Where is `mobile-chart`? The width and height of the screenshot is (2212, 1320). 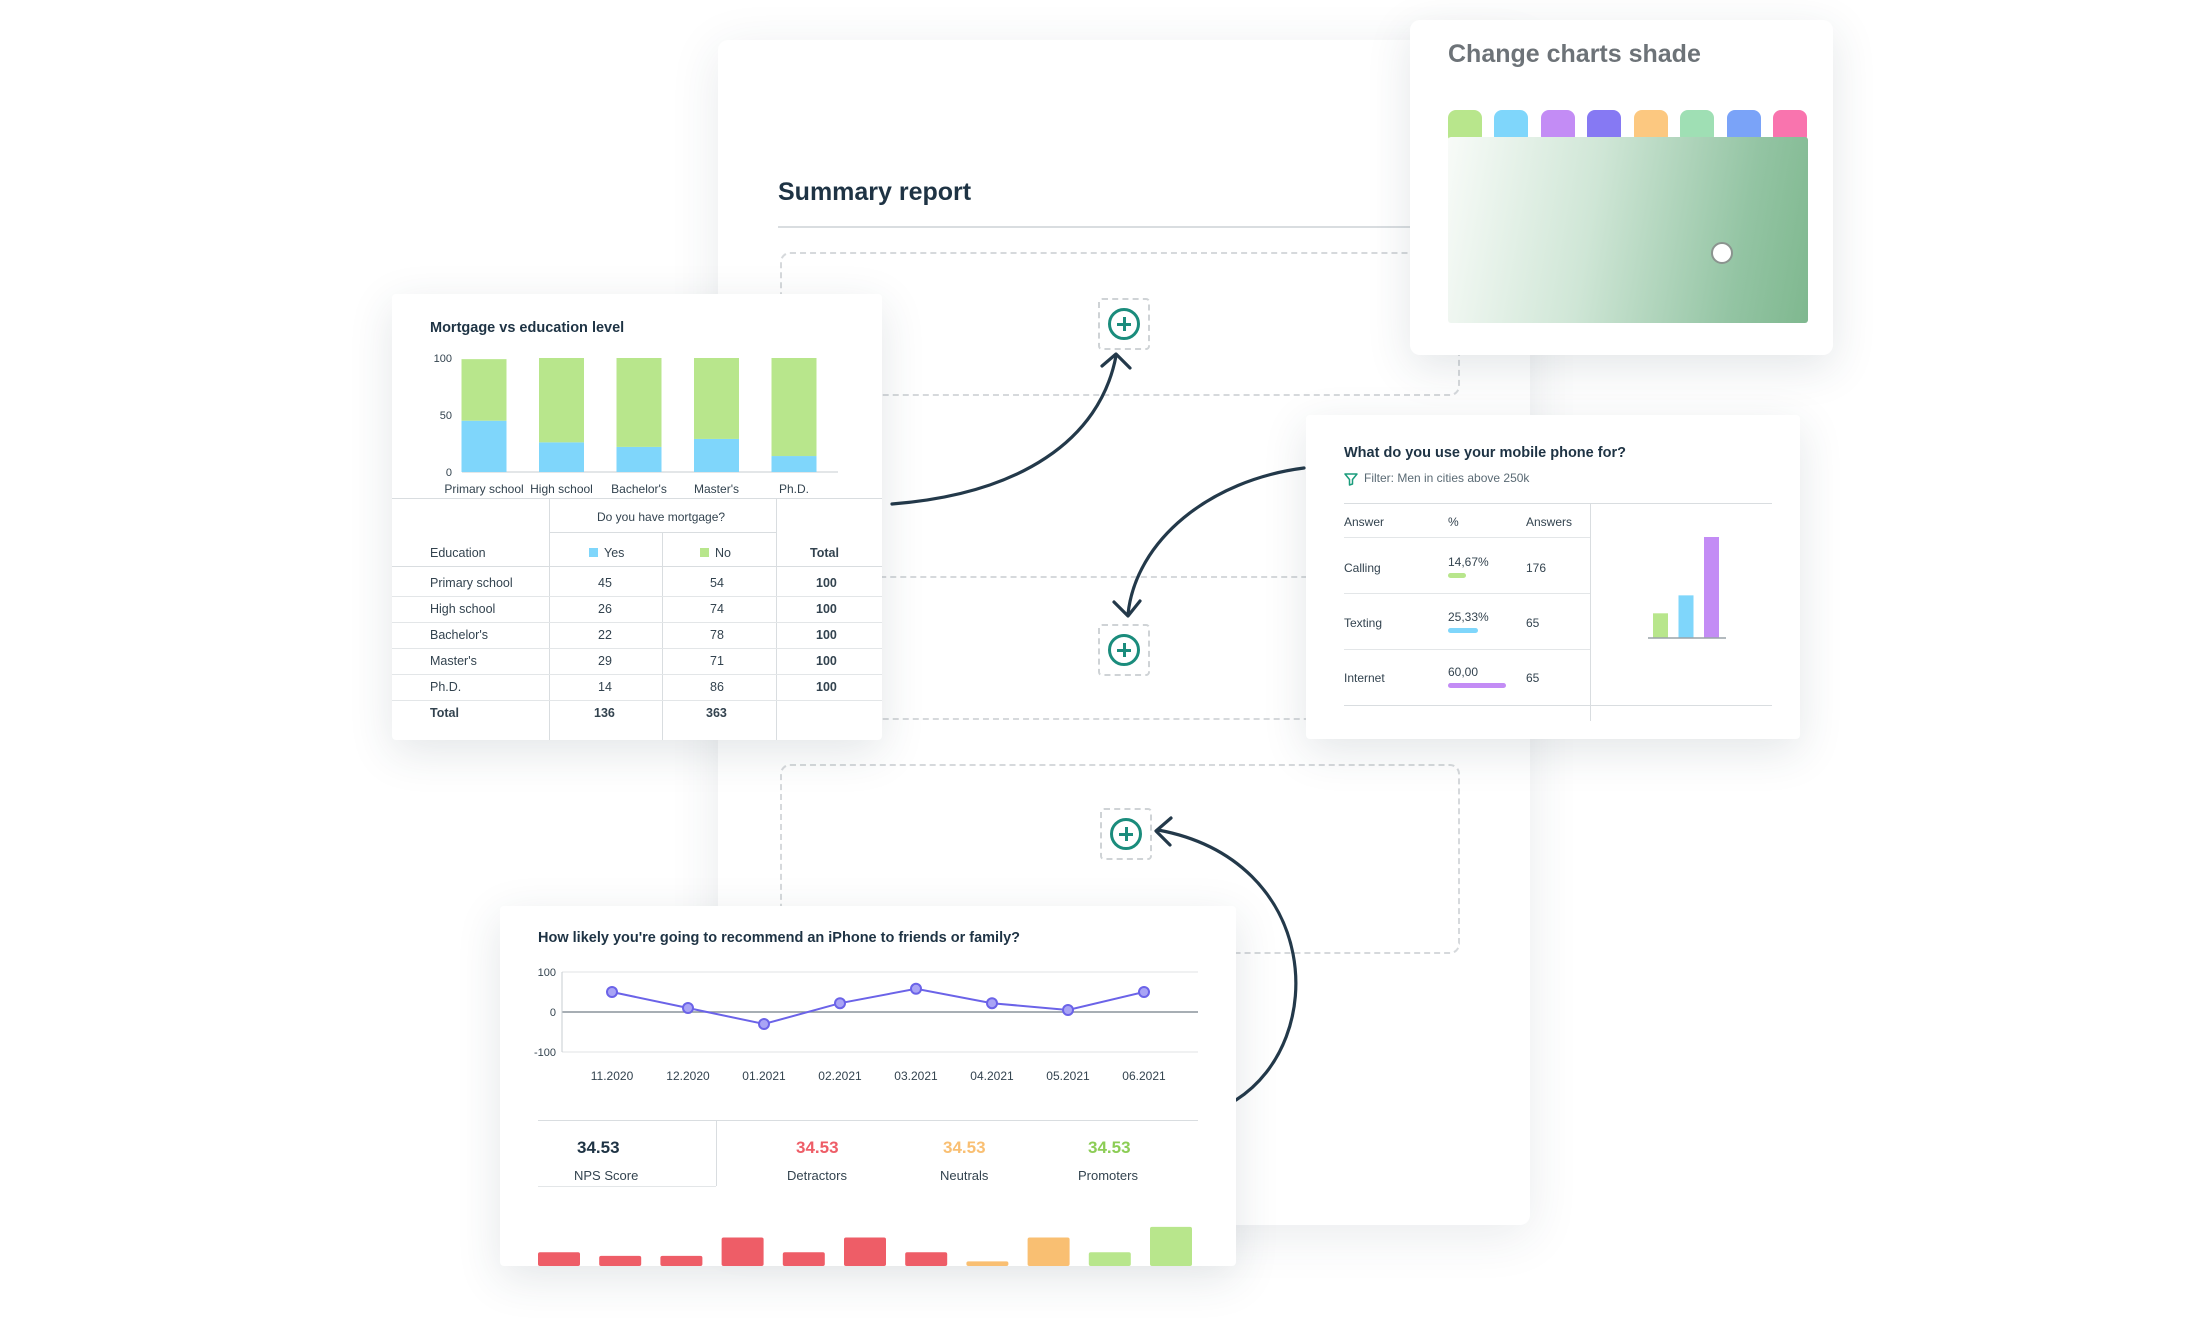
mobile-chart is located at coordinates (1687, 588).